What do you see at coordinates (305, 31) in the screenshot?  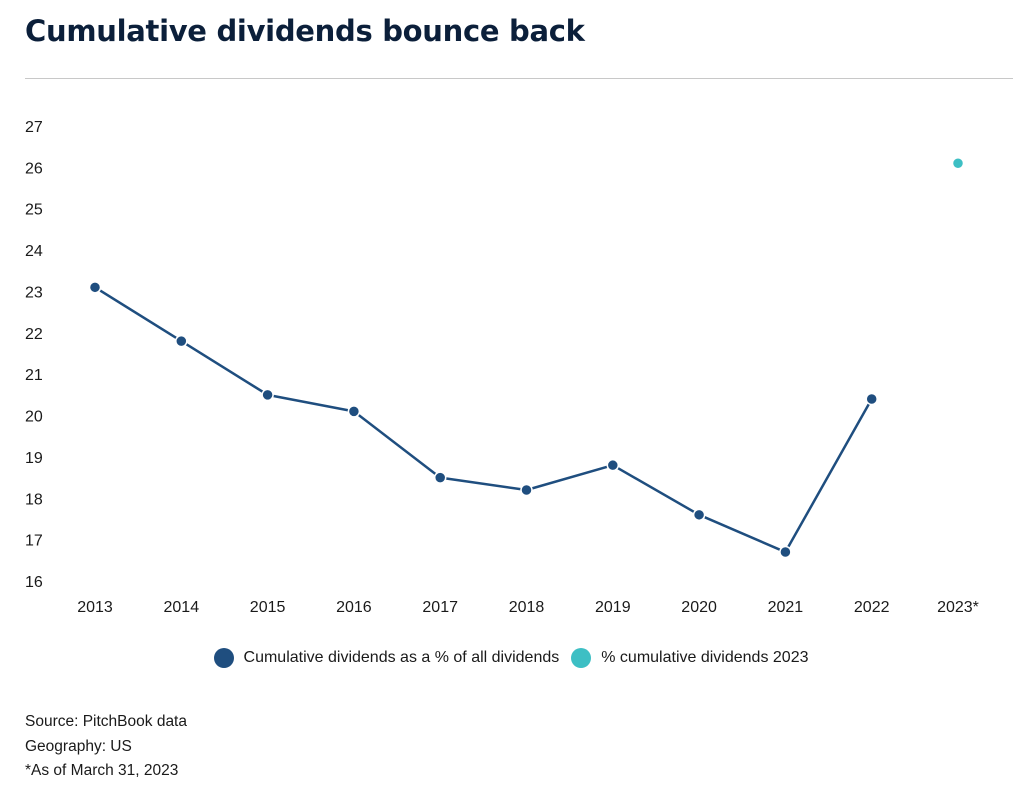 I see `chart-title: Cumulative dividends bounce back` at bounding box center [305, 31].